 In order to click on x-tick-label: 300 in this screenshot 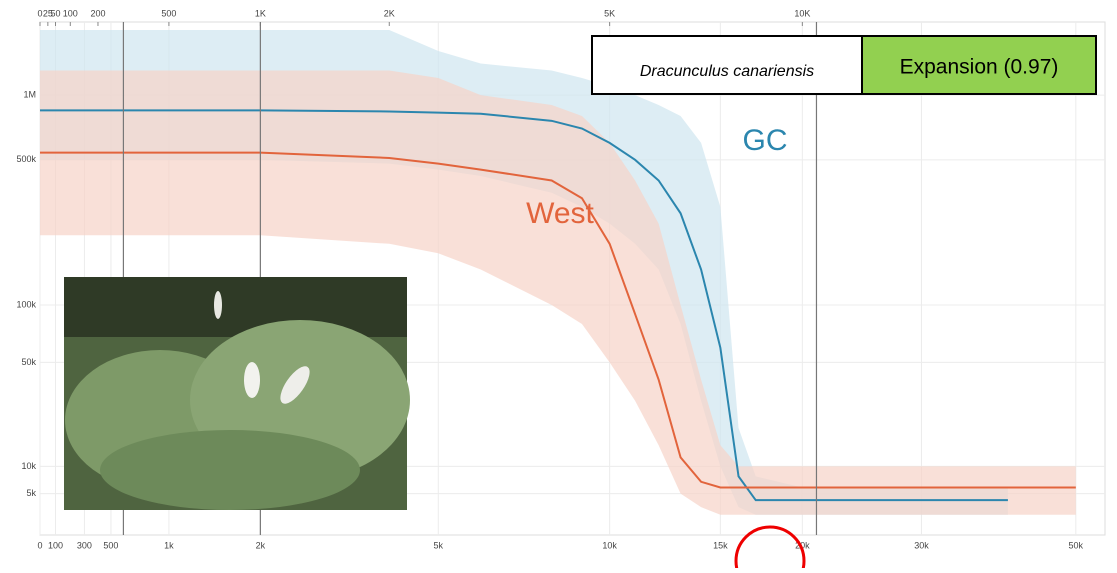, I will do `click(84, 545)`.